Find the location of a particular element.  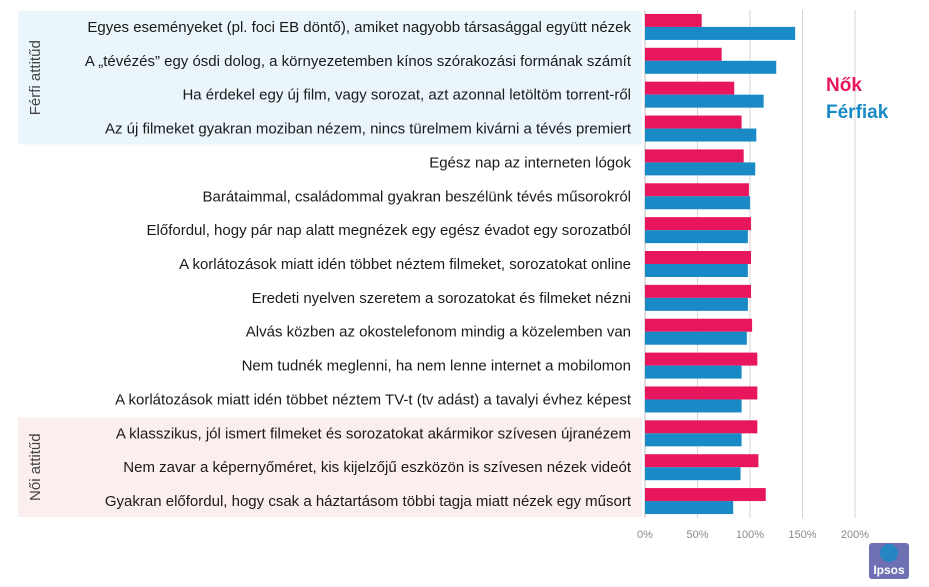

ipsos-logo: Ipsos is located at coordinates (889, 561).